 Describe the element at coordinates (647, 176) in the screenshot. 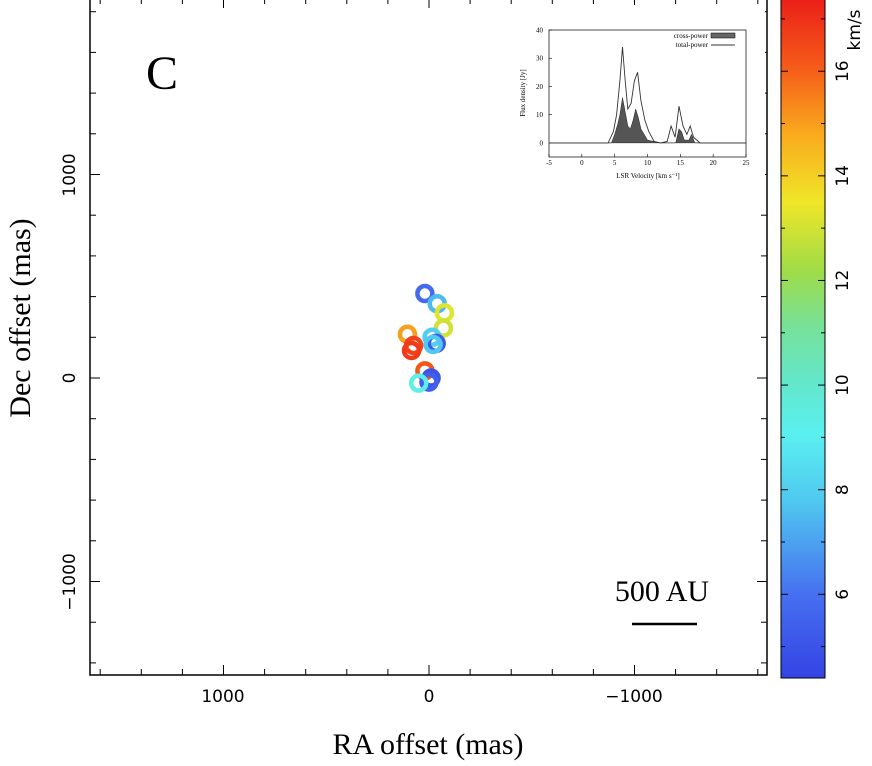

I see `inset-x-label: LSR Velocity [km s⁻¹]` at that location.